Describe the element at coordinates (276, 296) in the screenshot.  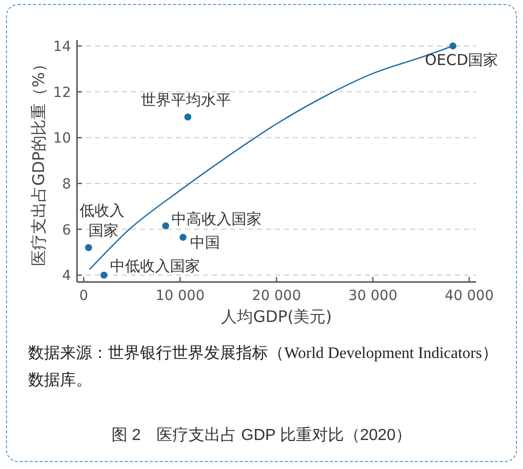
I see `x-tick-label: 20 000` at that location.